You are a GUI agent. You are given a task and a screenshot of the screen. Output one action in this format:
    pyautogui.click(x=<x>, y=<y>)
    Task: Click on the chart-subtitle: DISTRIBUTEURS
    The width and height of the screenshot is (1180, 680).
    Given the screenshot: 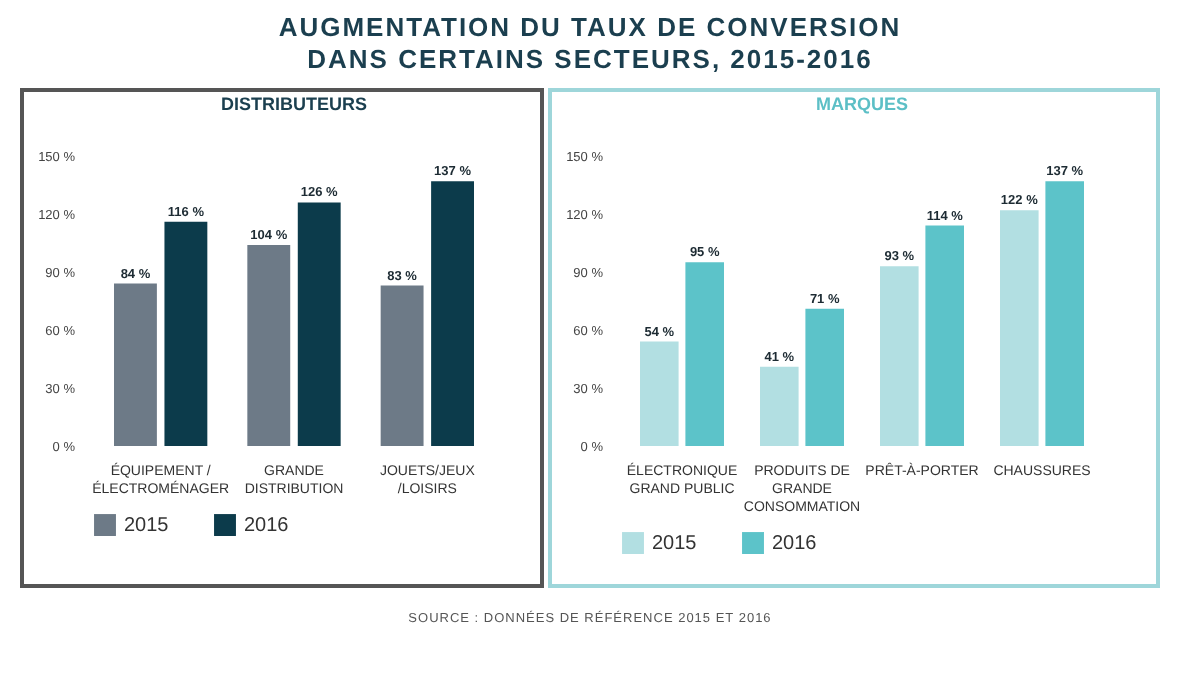 What is the action you would take?
    pyautogui.click(x=294, y=104)
    